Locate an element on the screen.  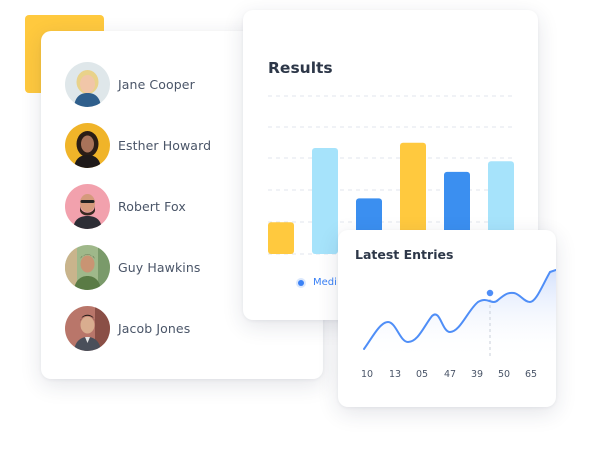
entries-title: Latest Entries is located at coordinates (404, 254).